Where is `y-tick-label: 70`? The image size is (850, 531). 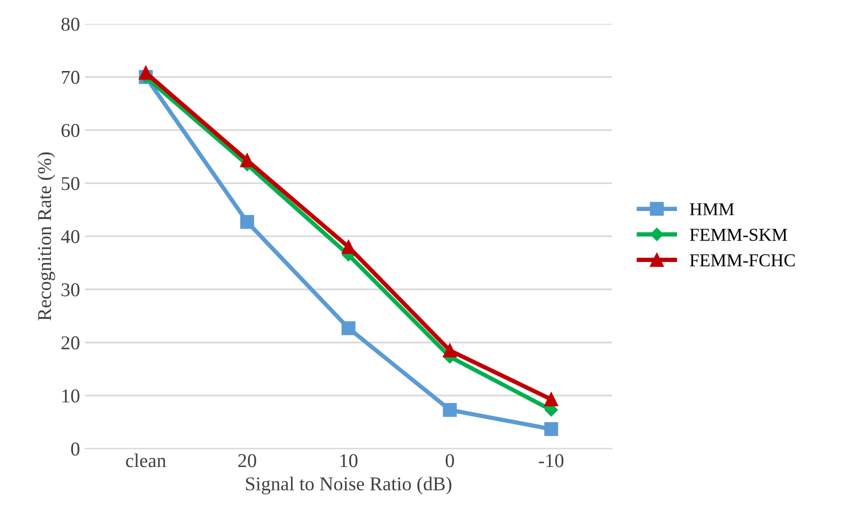 y-tick-label: 70 is located at coordinates (71, 77).